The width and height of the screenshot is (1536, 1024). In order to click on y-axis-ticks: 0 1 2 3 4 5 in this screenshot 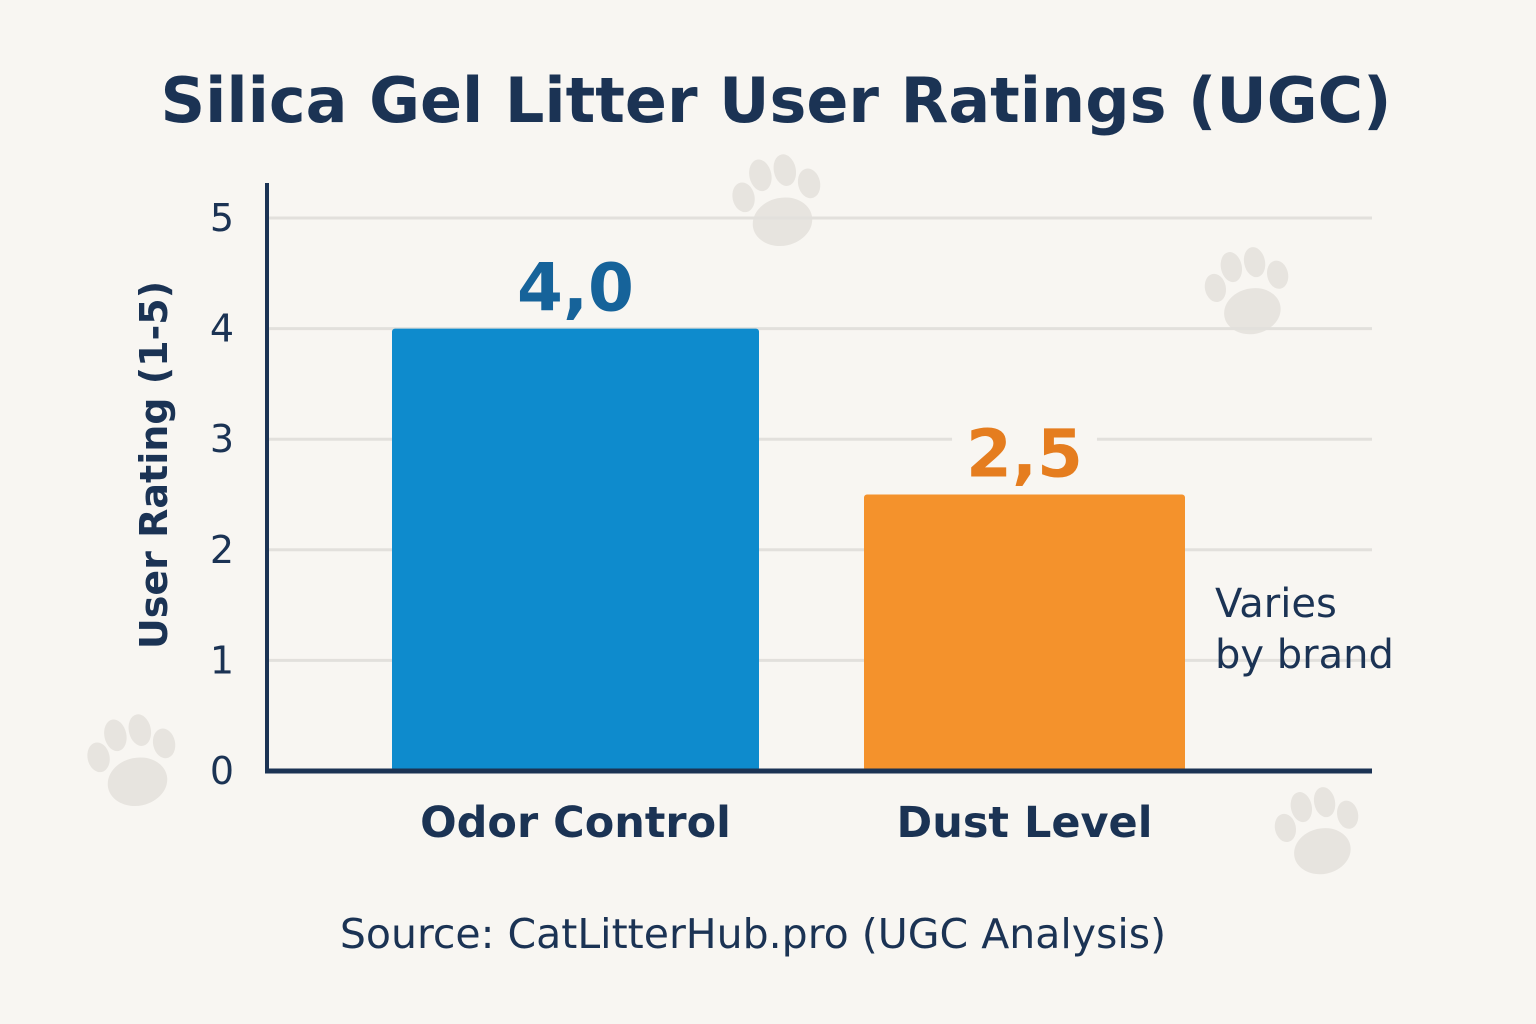, I will do `click(222, 494)`.